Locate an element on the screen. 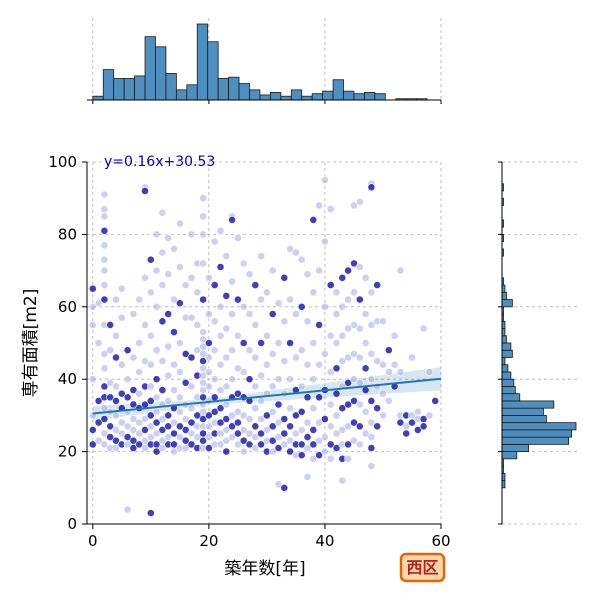 The image size is (600, 600). y-histogram is located at coordinates (539, 343).